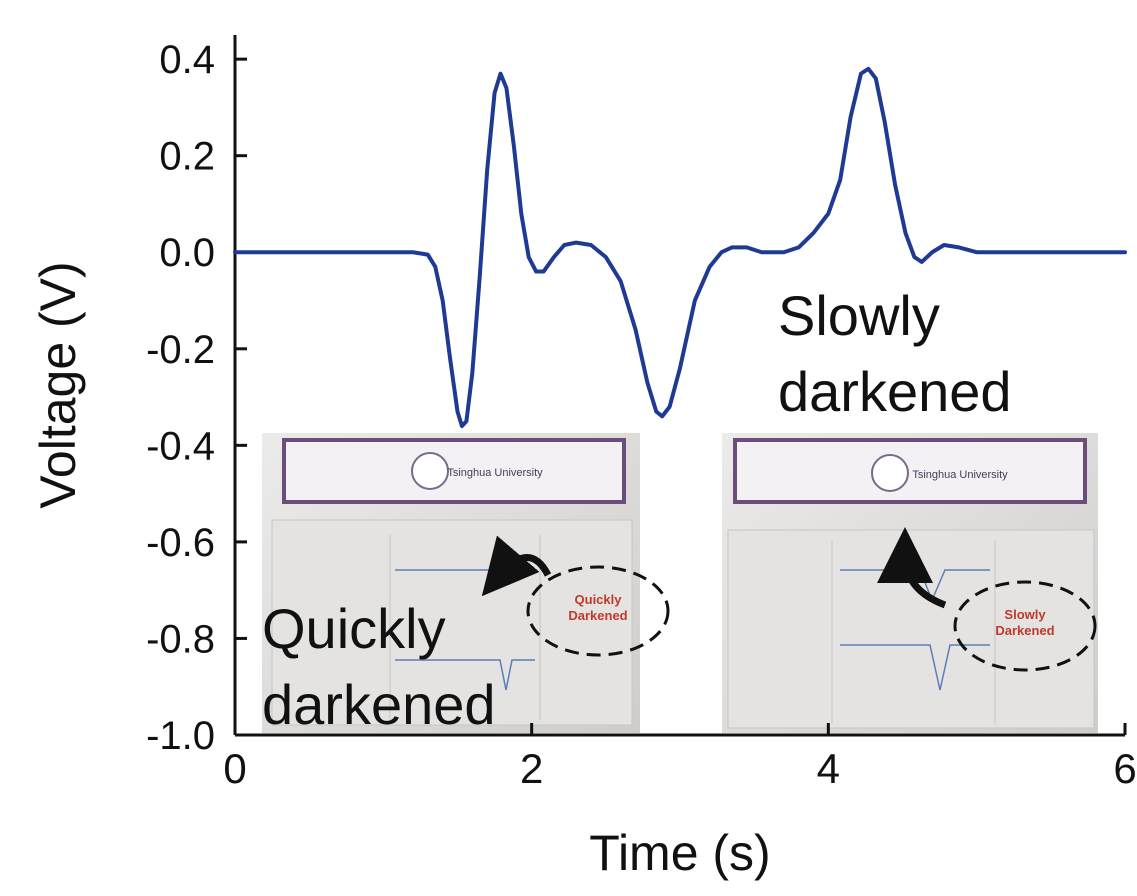  I want to click on y-tick-label: -0.4, so click(180, 446).